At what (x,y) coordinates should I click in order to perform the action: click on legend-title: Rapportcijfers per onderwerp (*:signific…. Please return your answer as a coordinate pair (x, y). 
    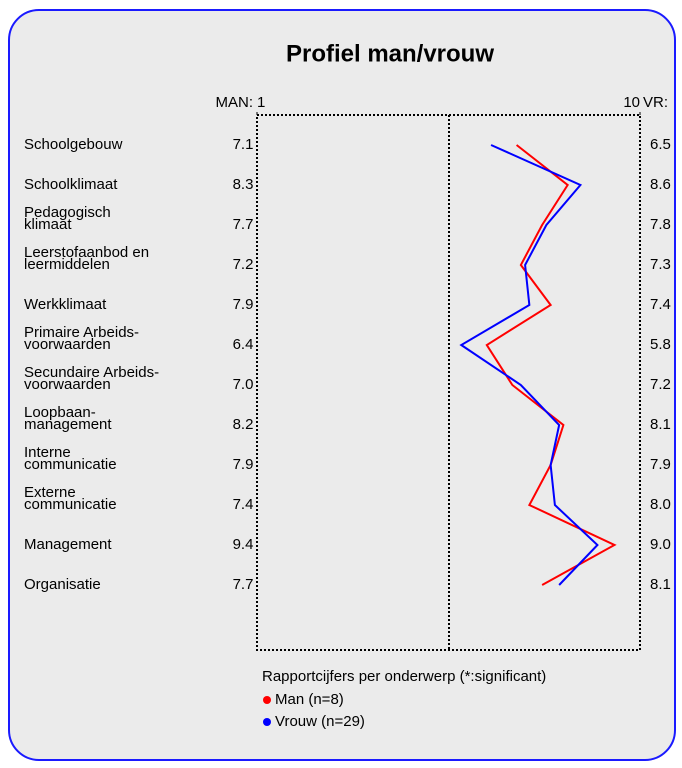
    Looking at the image, I should click on (404, 676).